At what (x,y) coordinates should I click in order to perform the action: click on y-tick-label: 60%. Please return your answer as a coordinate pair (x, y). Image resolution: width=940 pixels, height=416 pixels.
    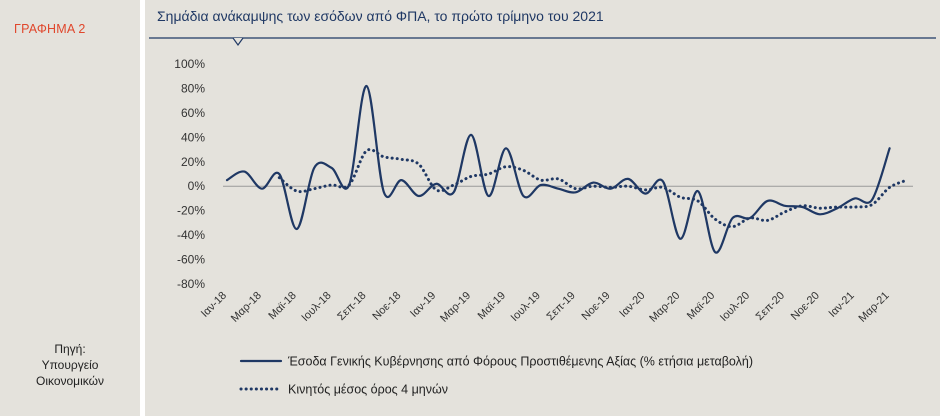
    Looking at the image, I should click on (193, 113).